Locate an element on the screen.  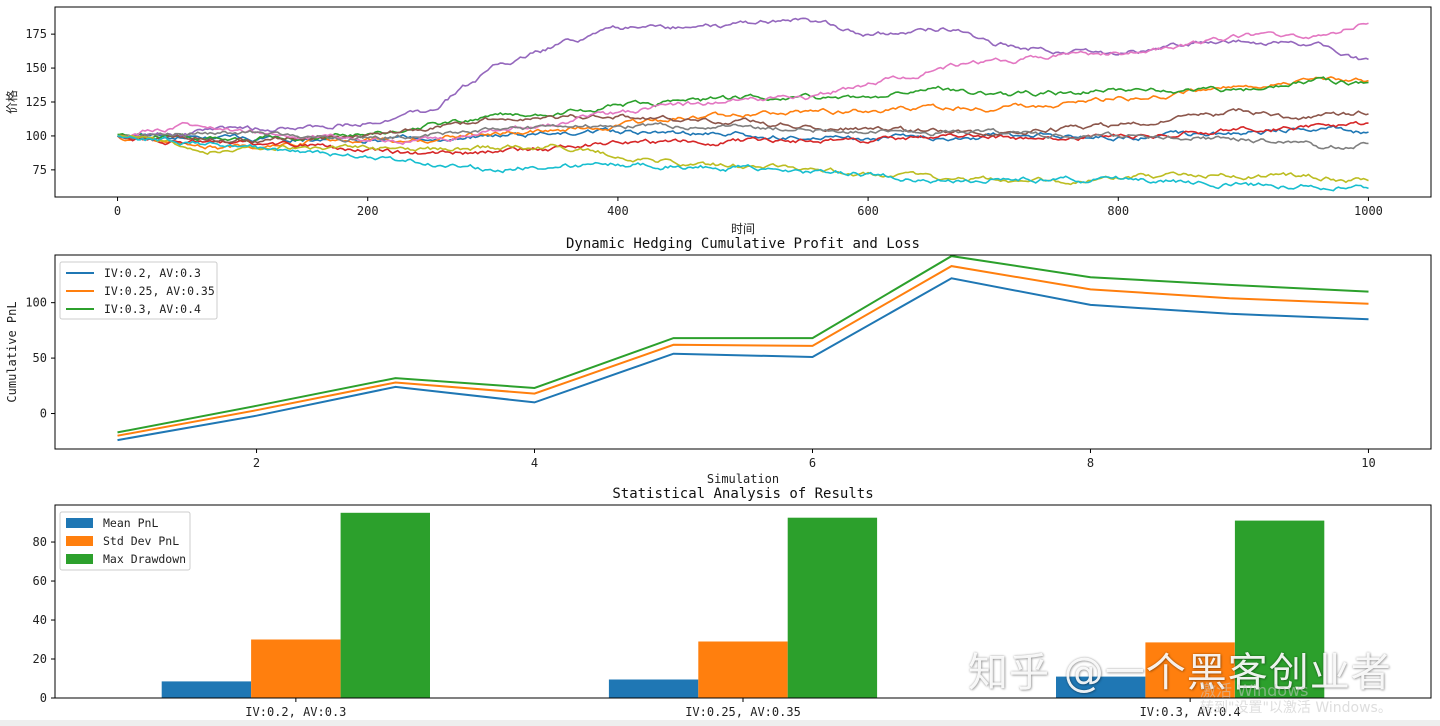
stats-y-tick-label: 60 is located at coordinates (40, 581).